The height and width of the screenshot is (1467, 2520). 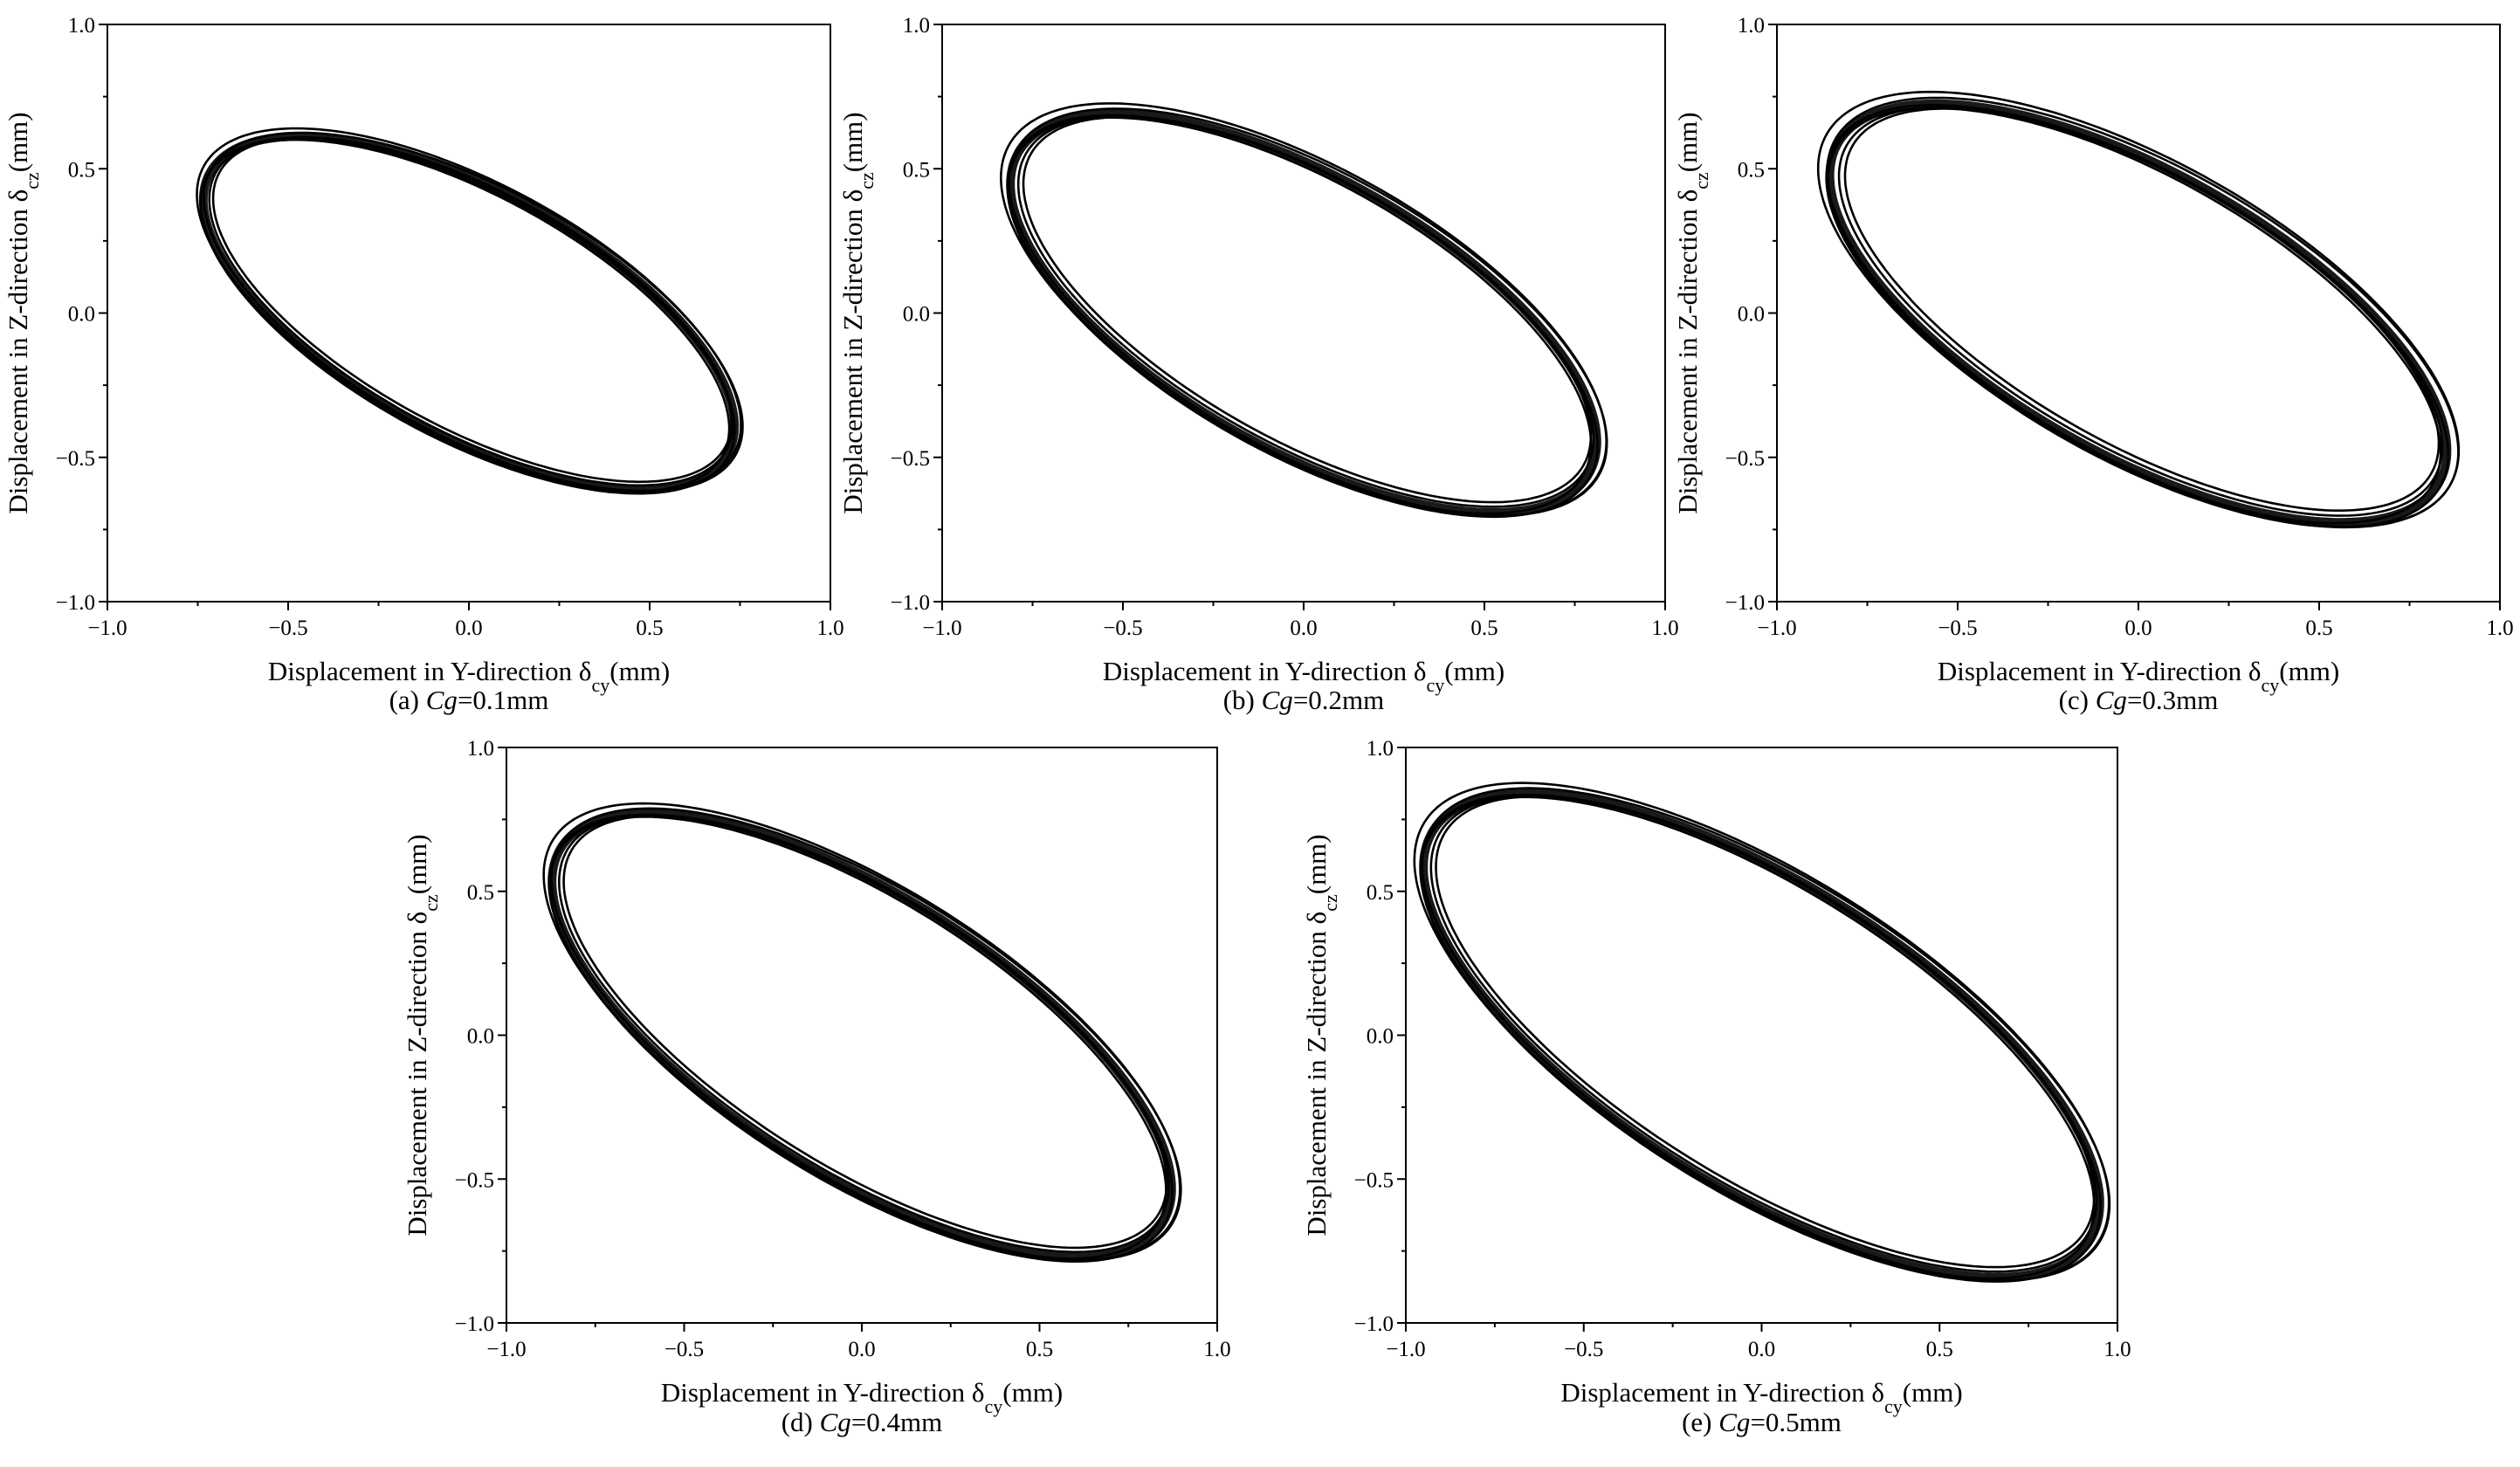 I want to click on caption-value: =0.5mm, so click(x=1796, y=1422).